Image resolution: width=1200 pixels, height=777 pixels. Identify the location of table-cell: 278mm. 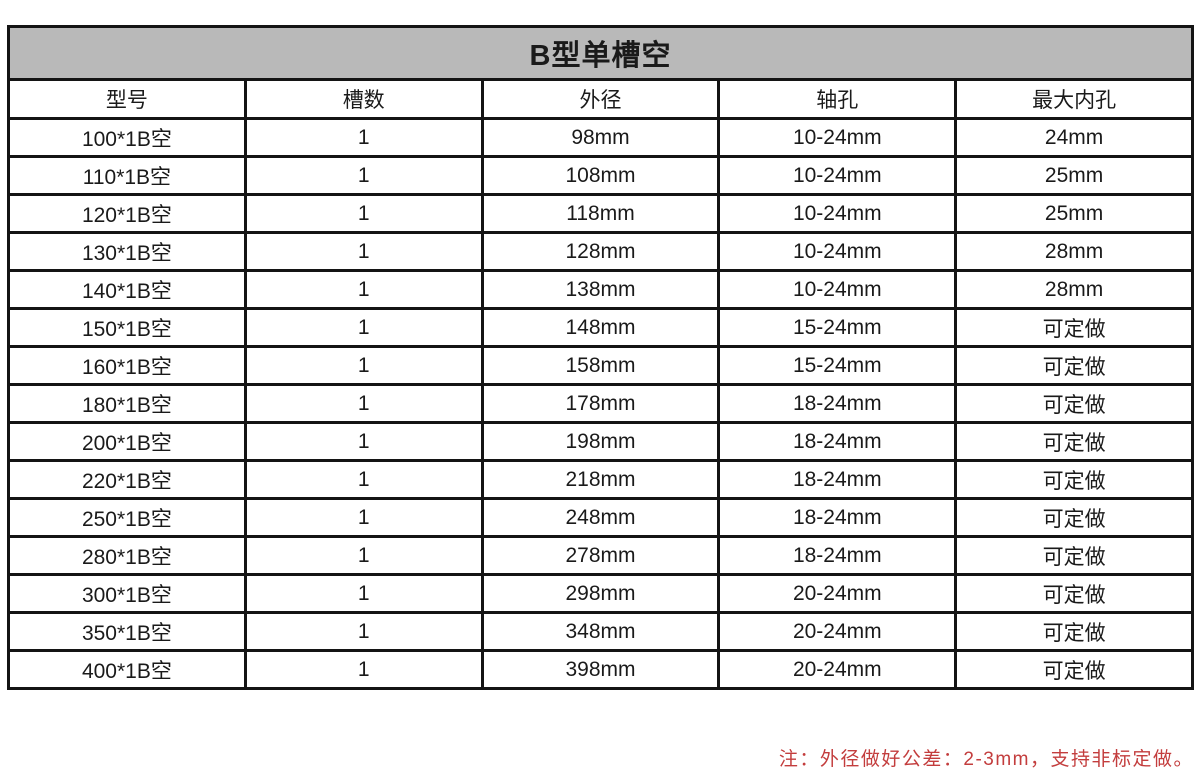
(600, 555).